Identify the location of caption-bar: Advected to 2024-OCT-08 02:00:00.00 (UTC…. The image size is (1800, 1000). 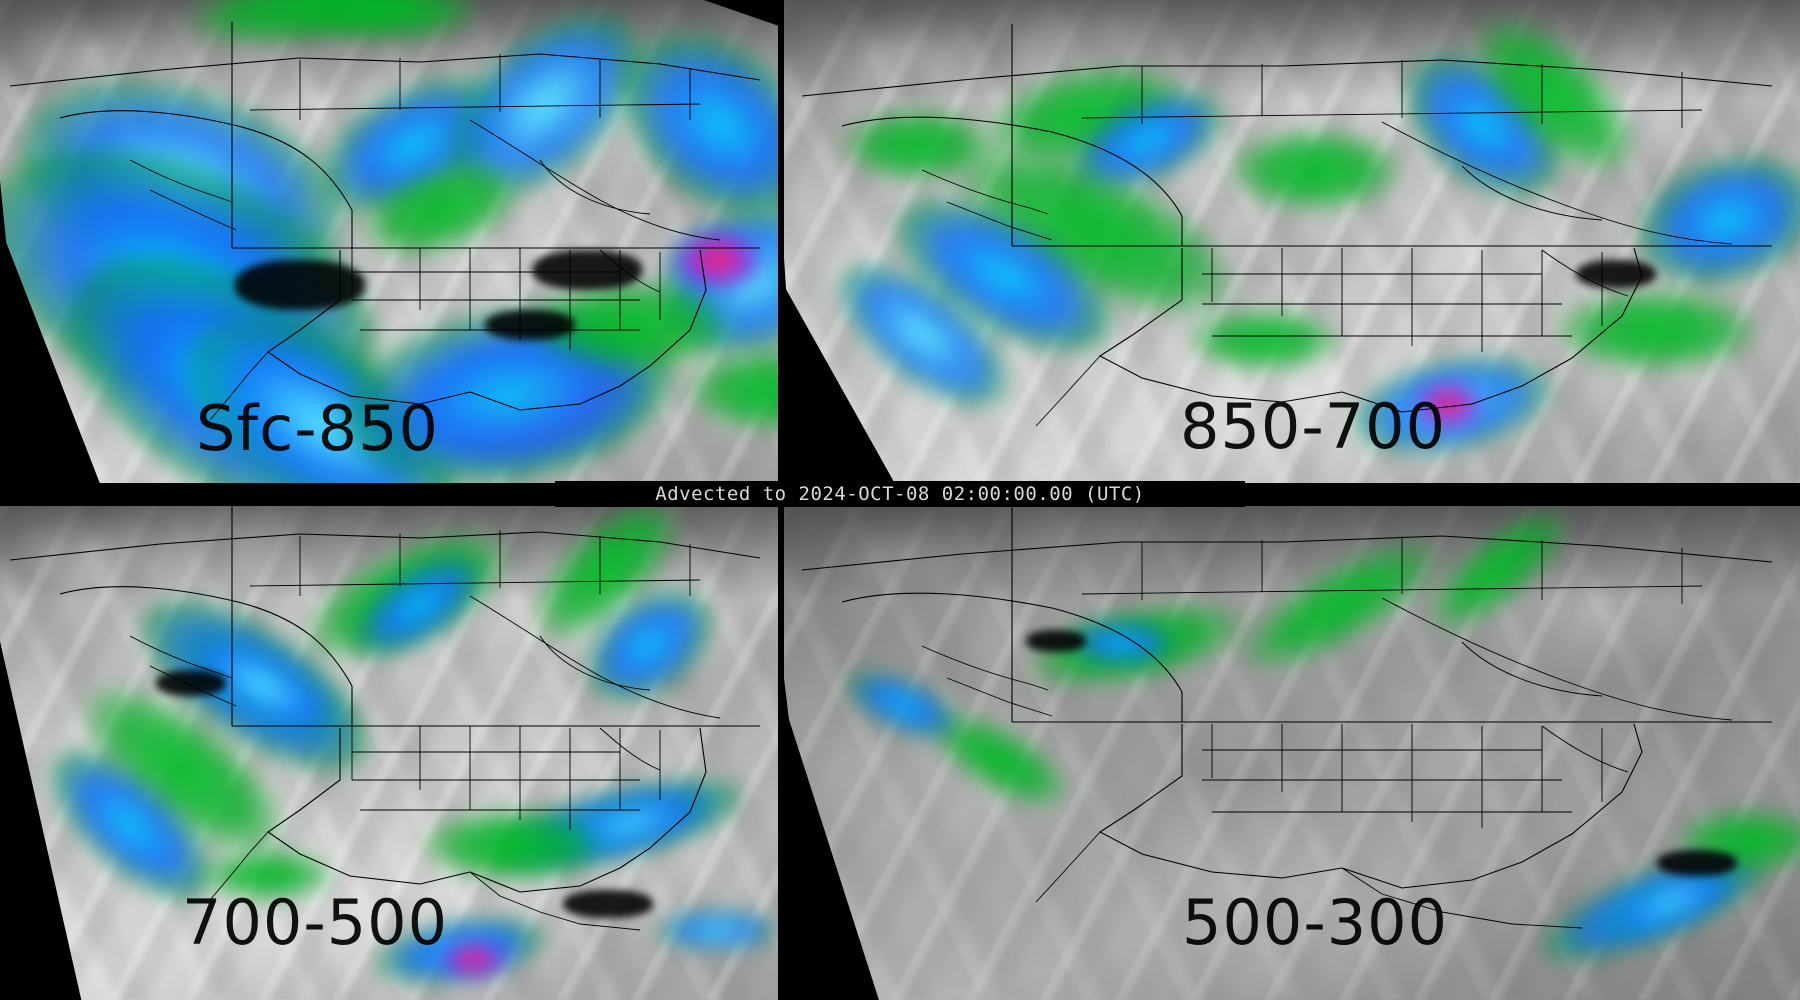
(900, 494).